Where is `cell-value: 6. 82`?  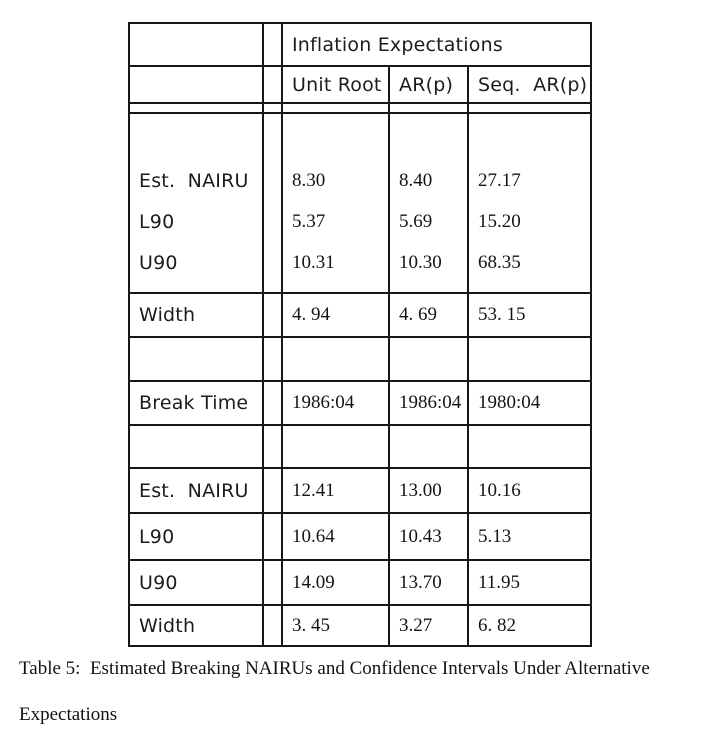
cell-value: 6. 82 is located at coordinates (529, 625).